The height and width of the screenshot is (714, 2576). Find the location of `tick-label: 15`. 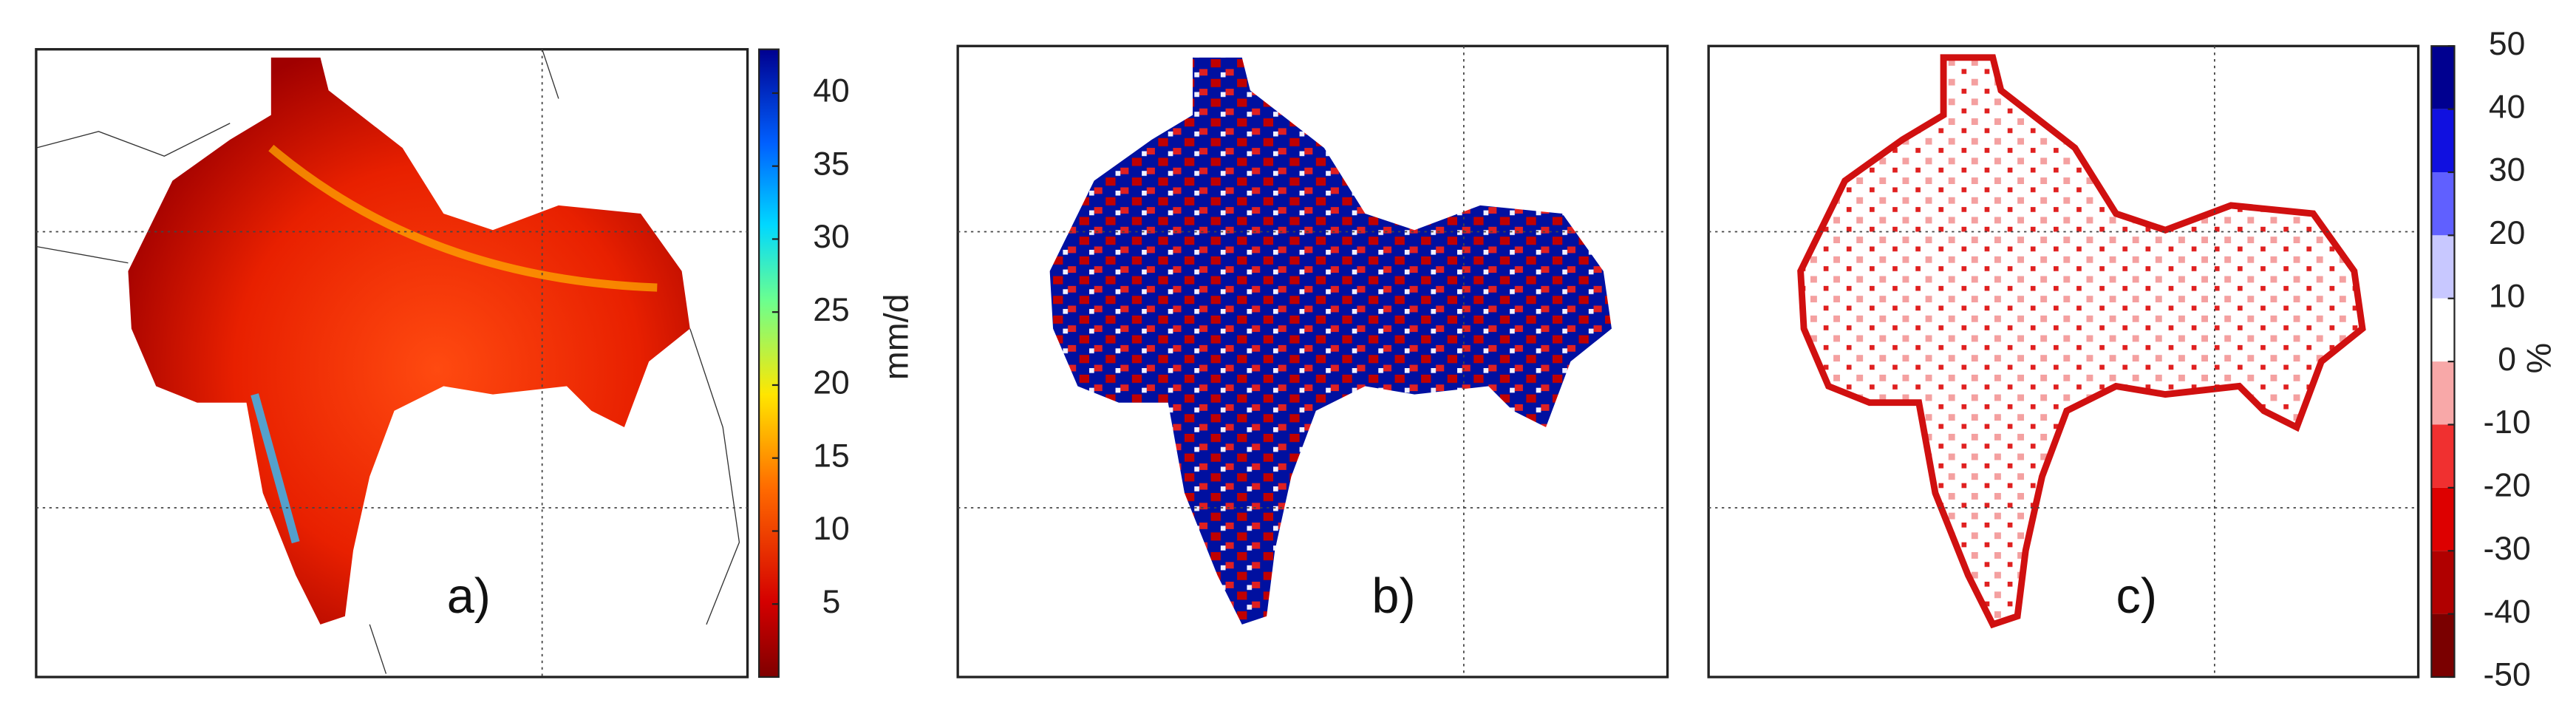

tick-label: 15 is located at coordinates (831, 456).